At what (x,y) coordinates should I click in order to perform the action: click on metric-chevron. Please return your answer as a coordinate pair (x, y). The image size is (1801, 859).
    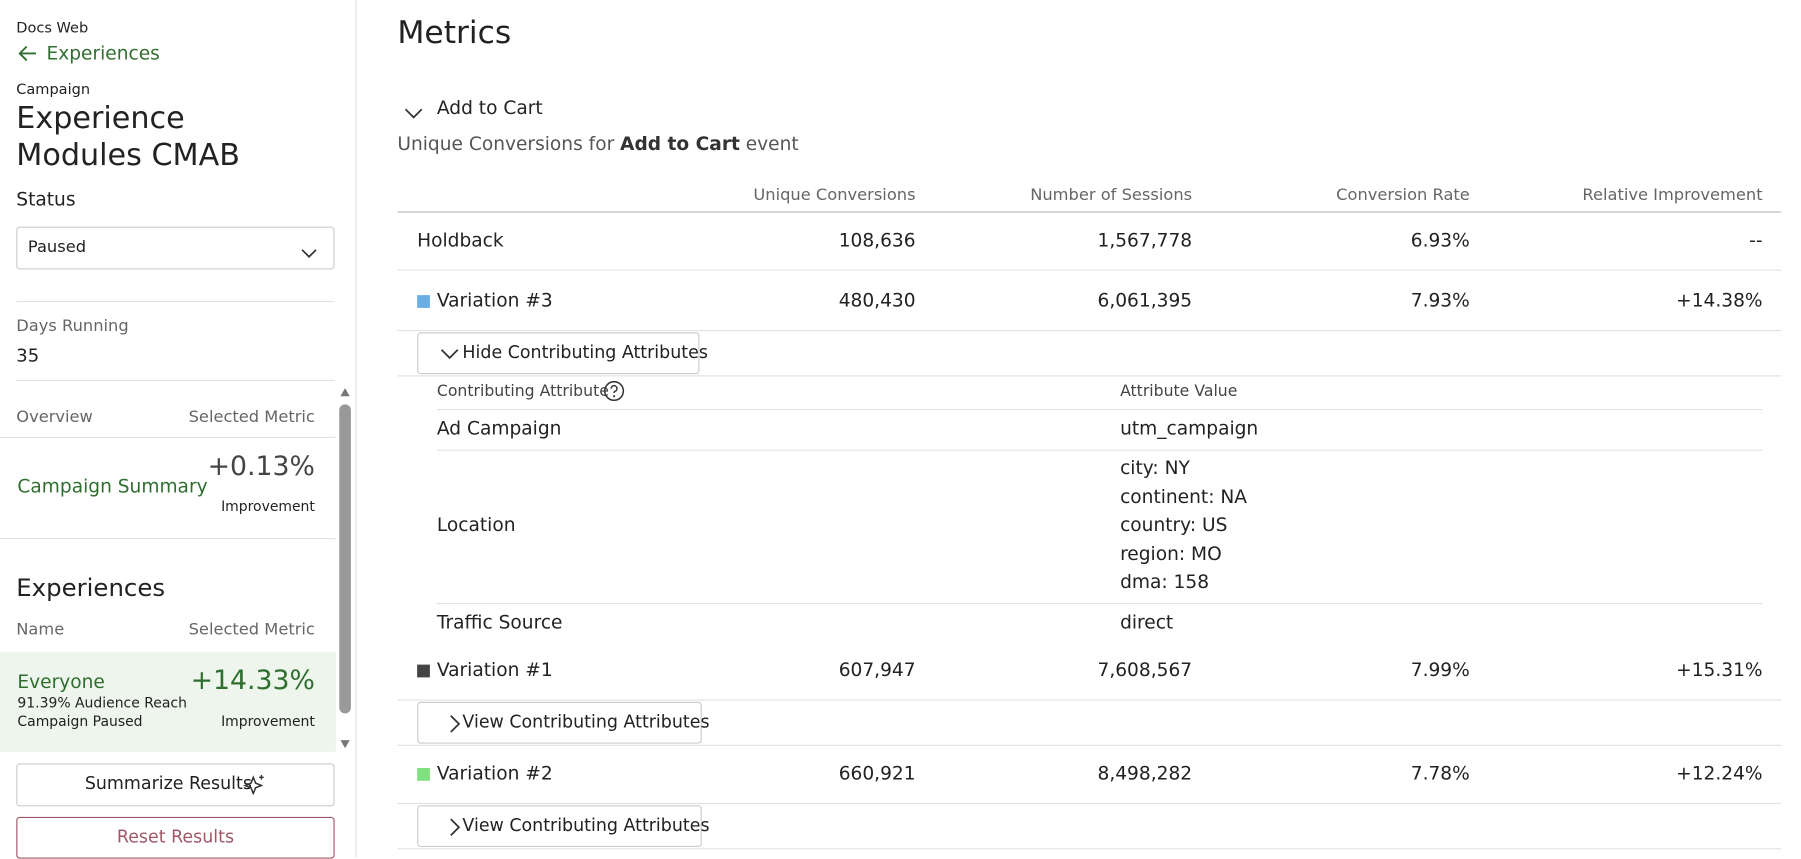
    Looking at the image, I should click on (413, 110).